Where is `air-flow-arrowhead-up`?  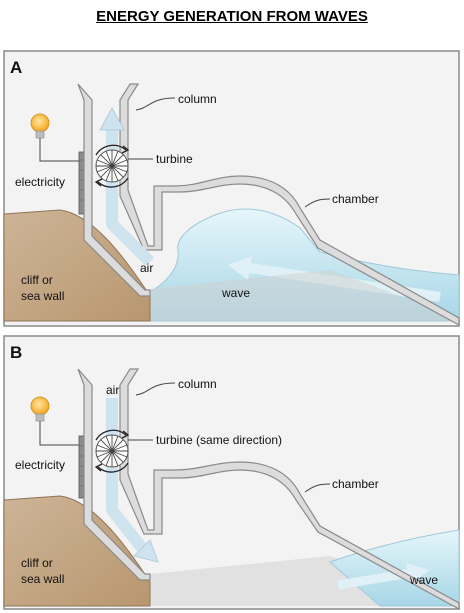
air-flow-arrowhead-up is located at coordinates (112, 119).